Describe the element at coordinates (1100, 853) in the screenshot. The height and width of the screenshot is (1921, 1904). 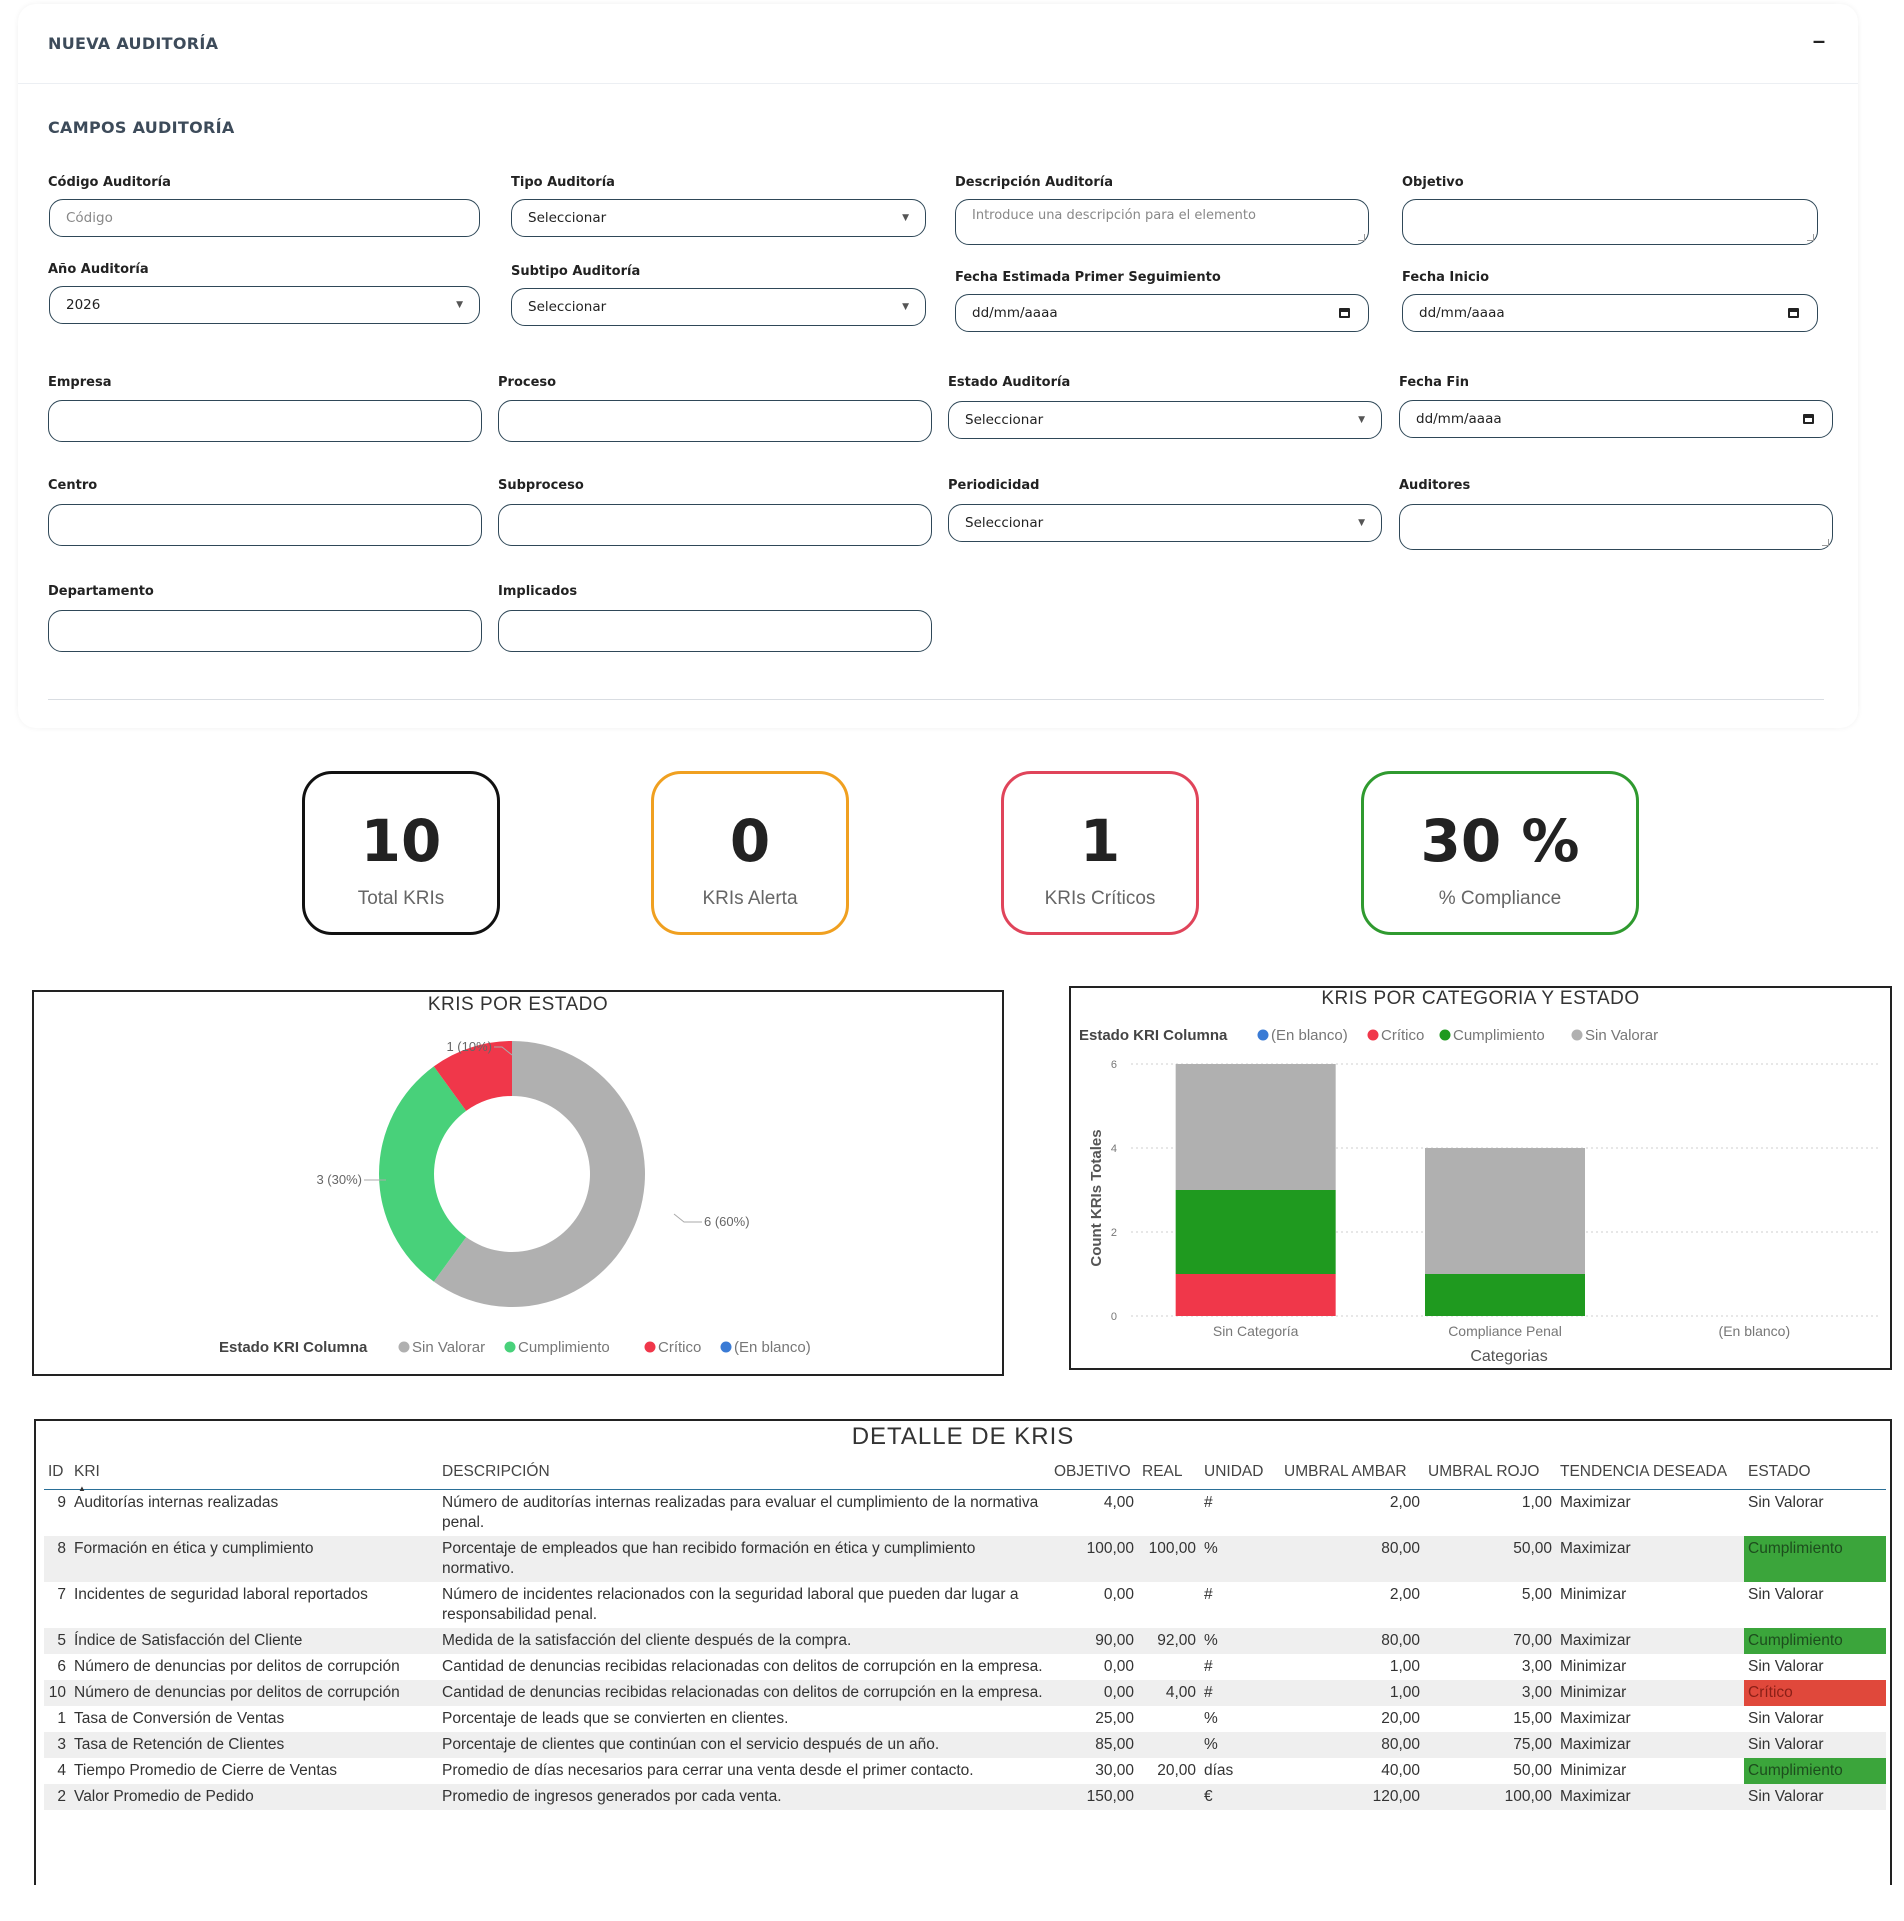
I see `kpi-kris-criticos: 1 KRIs Críticos` at that location.